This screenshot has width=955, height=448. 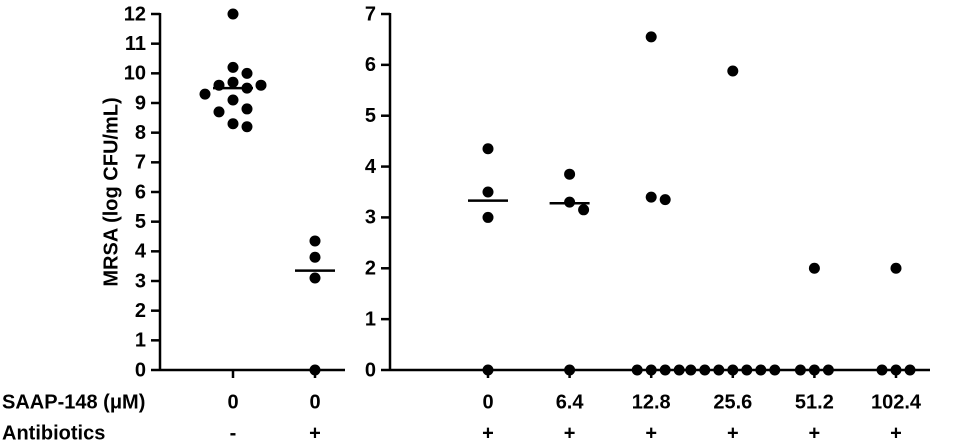 I want to click on y-tick-label: 10, so click(x=135, y=74).